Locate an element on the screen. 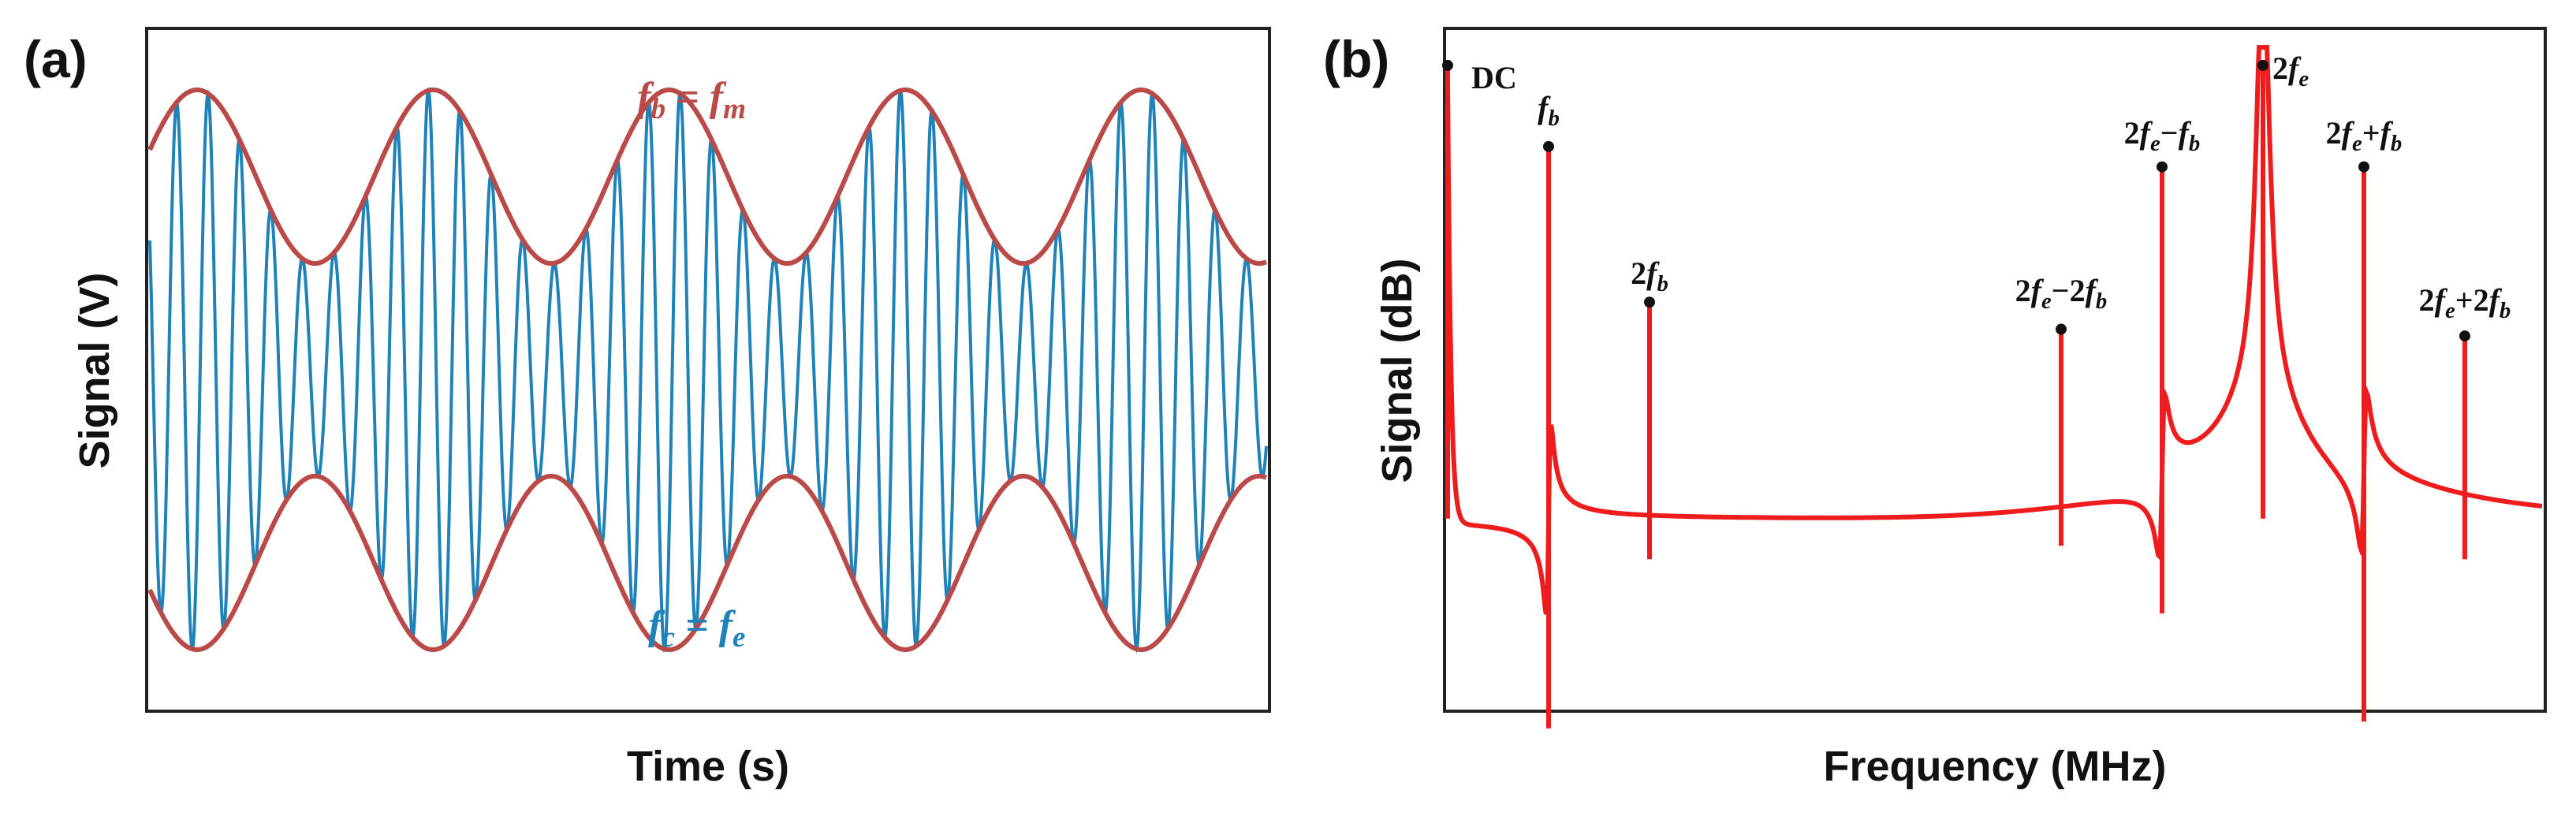  envelope-equation: fb = fm is located at coordinates (692, 100).